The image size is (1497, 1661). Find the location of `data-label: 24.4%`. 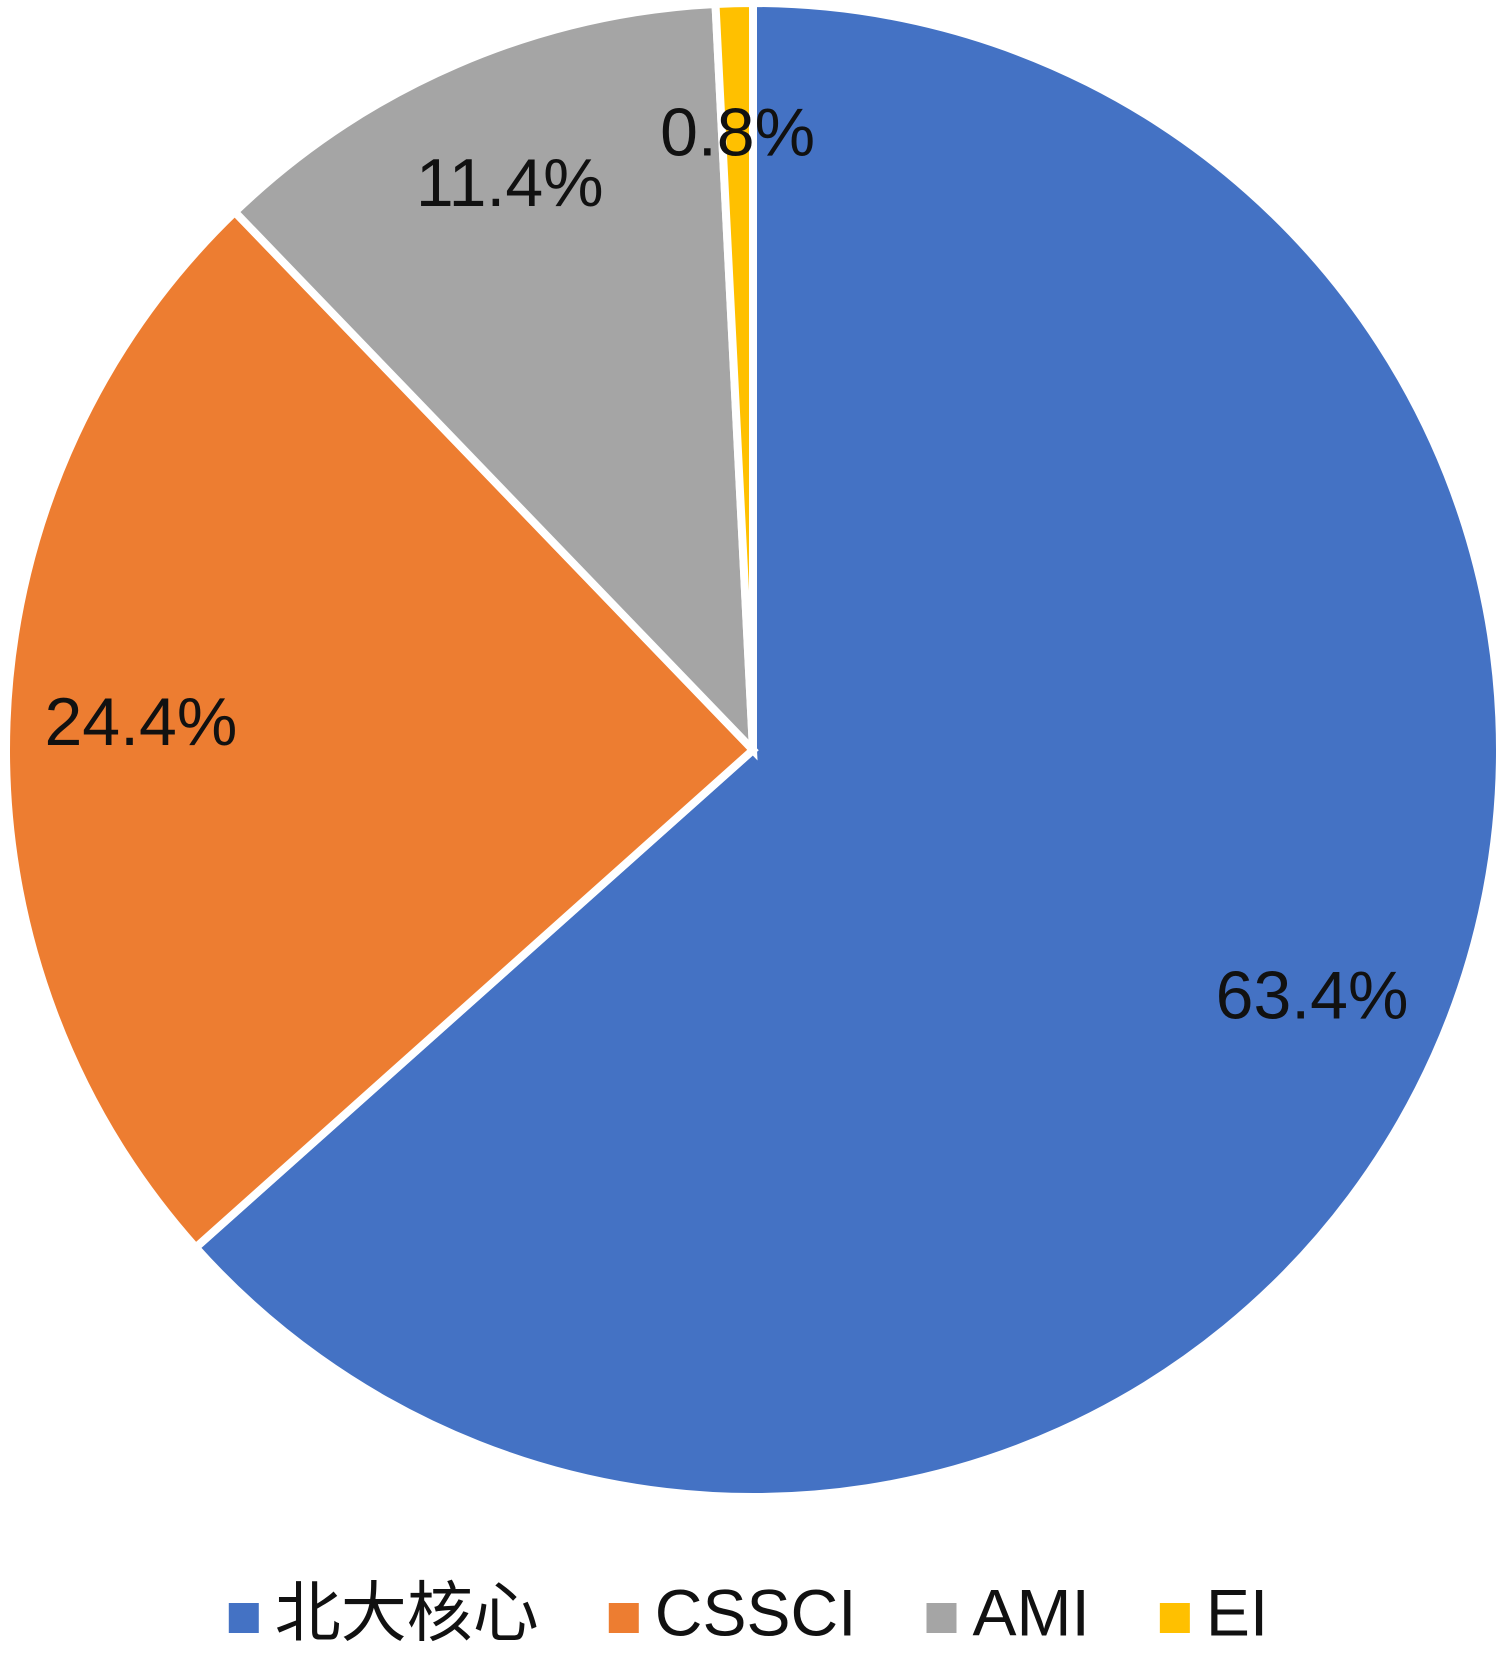

data-label: 24.4% is located at coordinates (140, 722).